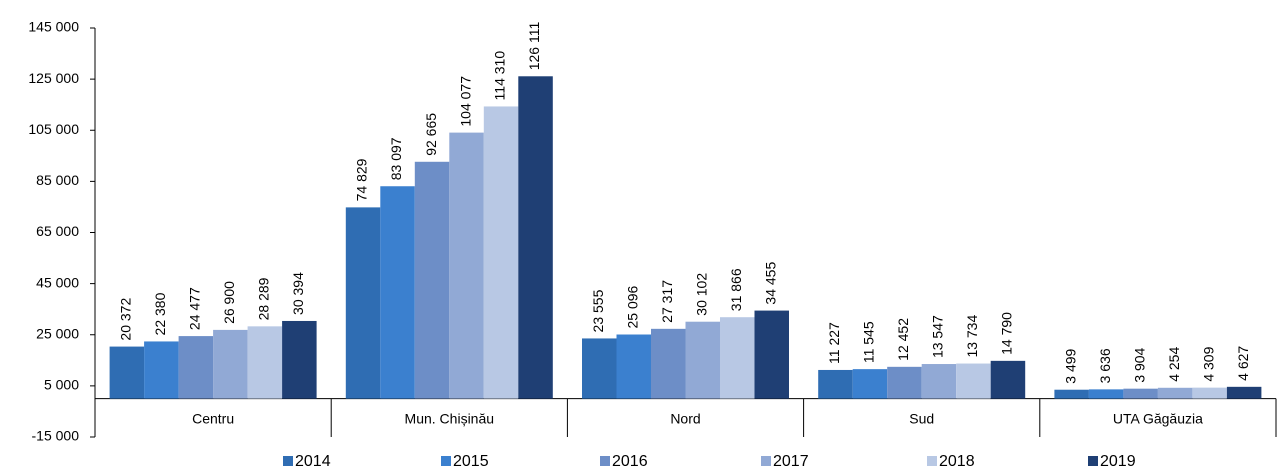 This screenshot has height=470, width=1284. What do you see at coordinates (791, 461) in the screenshot?
I see `legend-label: 2017` at bounding box center [791, 461].